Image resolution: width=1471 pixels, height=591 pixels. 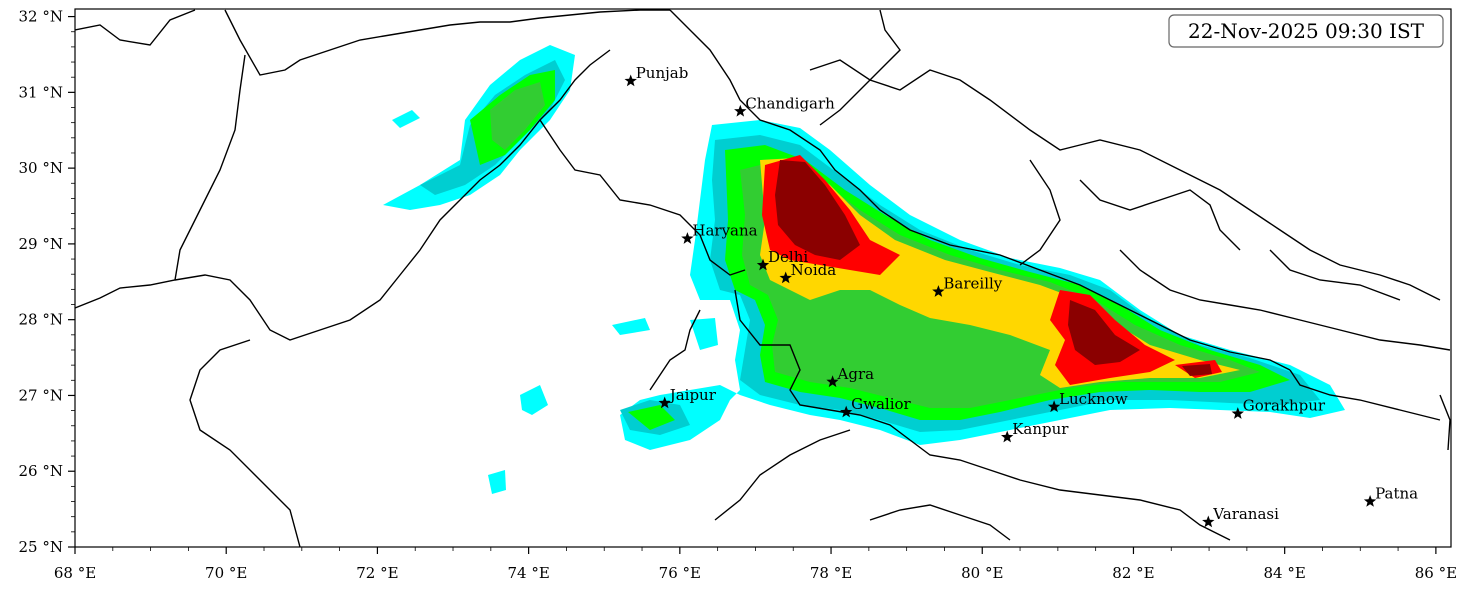 What do you see at coordinates (1040, 429) in the screenshot?
I see `city-label: Kanpur` at bounding box center [1040, 429].